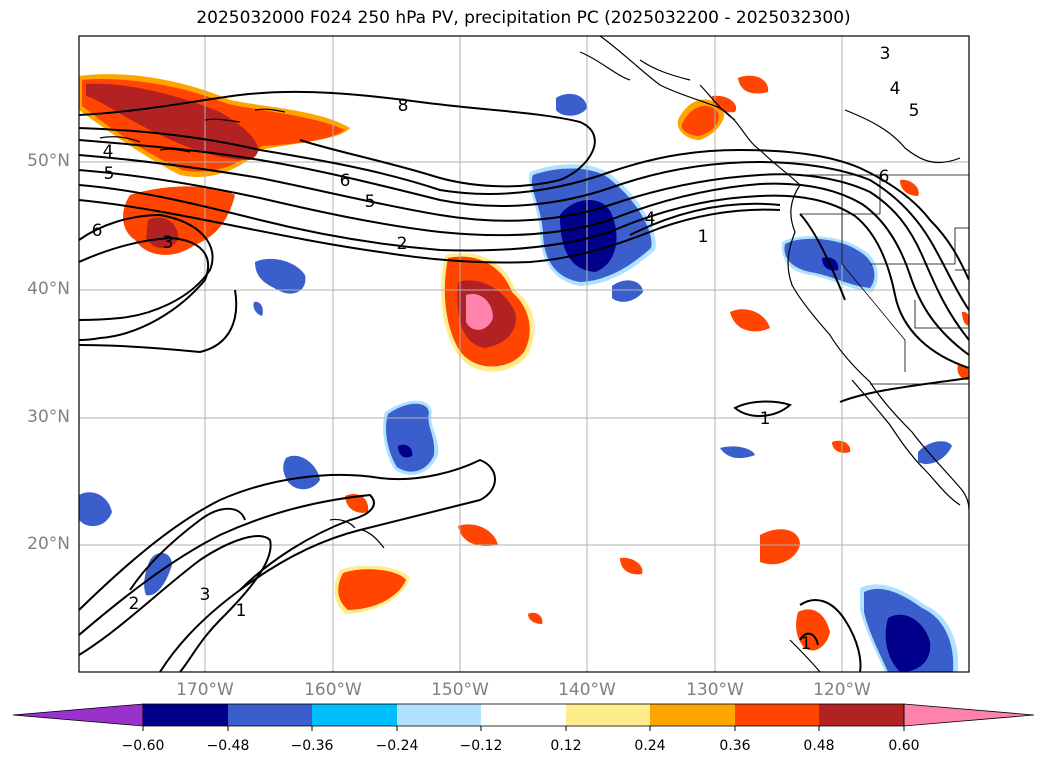 The image size is (1047, 765). I want to click on colorbar-tick-label: 0.24, so click(650, 746).